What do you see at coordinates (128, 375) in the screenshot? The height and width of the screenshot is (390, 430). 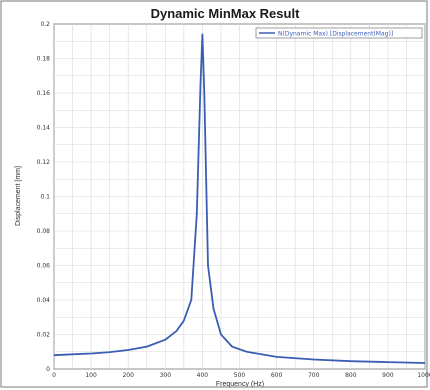 I see `x-tick-label: 200` at bounding box center [128, 375].